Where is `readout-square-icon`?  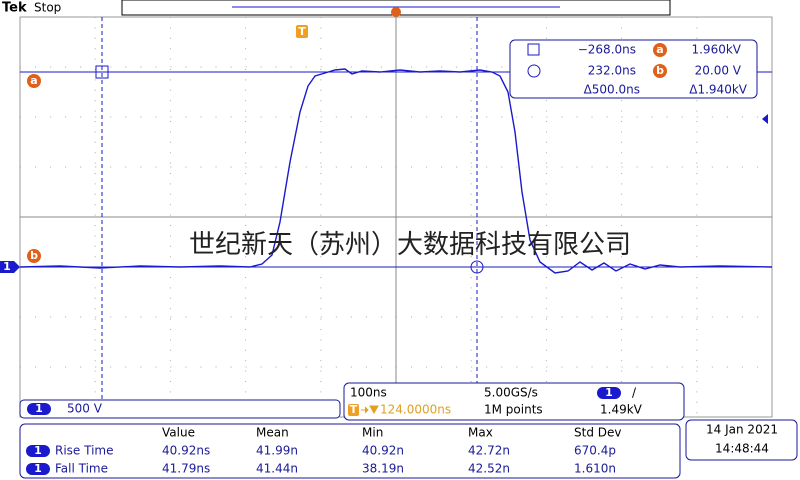
readout-square-icon is located at coordinates (533, 49).